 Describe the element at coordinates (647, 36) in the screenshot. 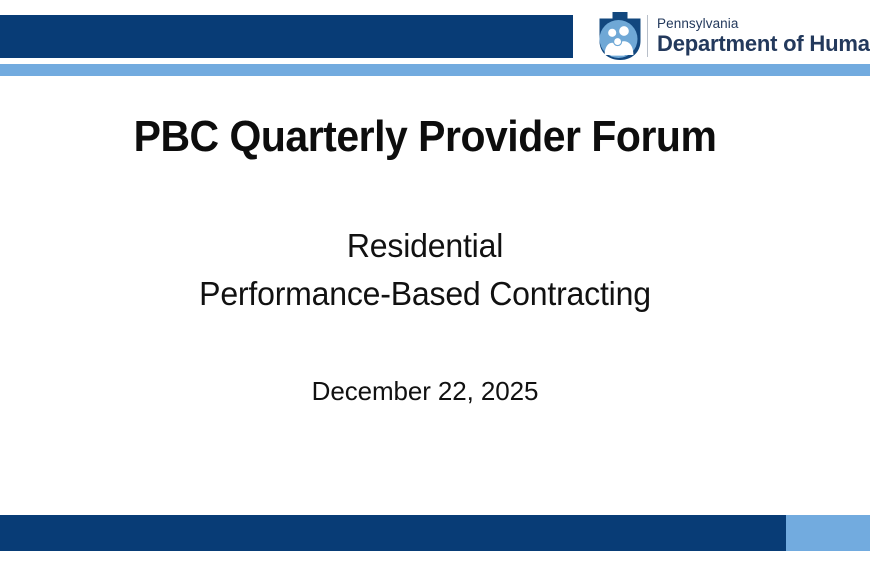

I see `logo-divider` at that location.